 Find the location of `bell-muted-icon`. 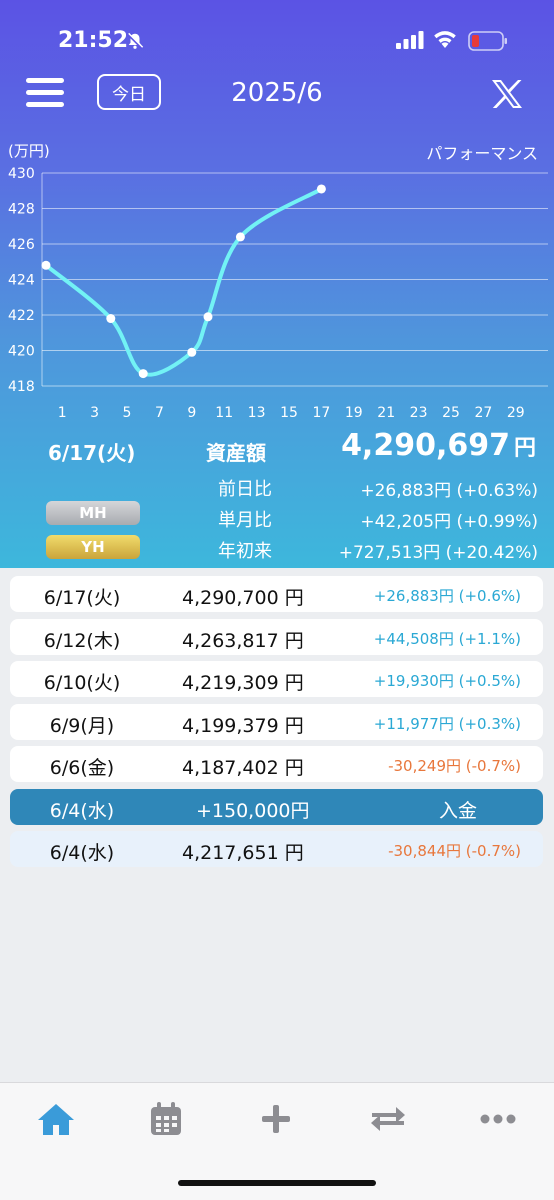

bell-muted-icon is located at coordinates (135, 41).